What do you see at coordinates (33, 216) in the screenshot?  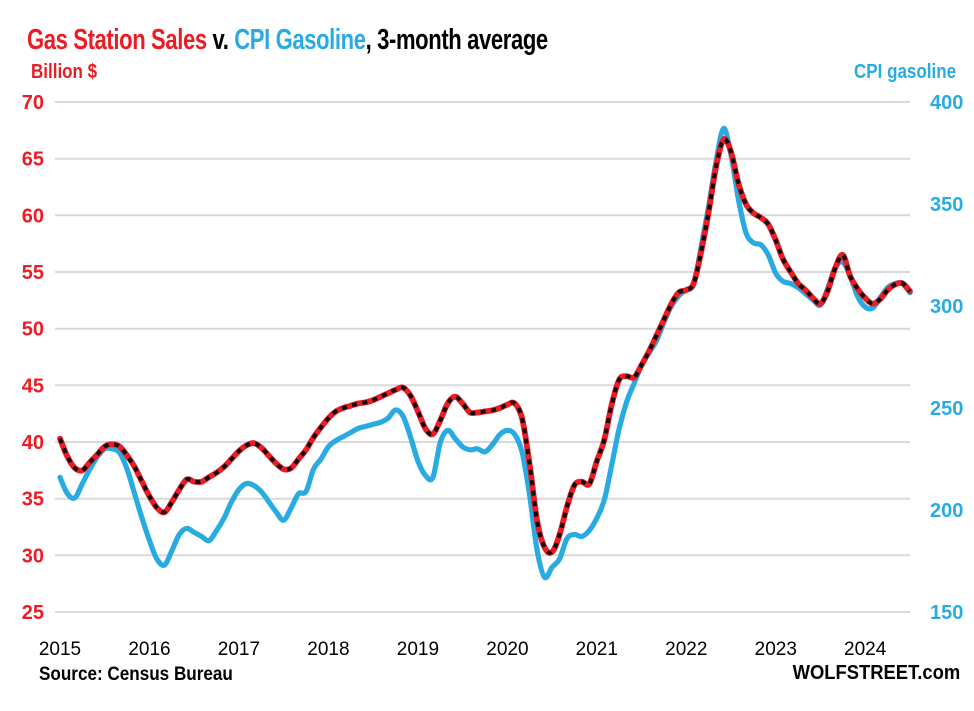 I see `left-tick-label: 60` at bounding box center [33, 216].